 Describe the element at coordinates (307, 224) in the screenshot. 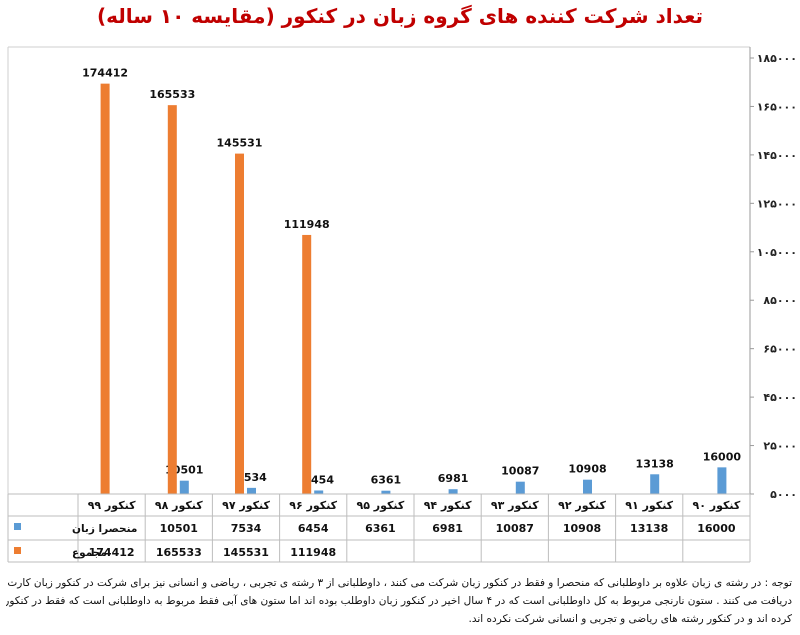

I see `data-label: 111948` at that location.